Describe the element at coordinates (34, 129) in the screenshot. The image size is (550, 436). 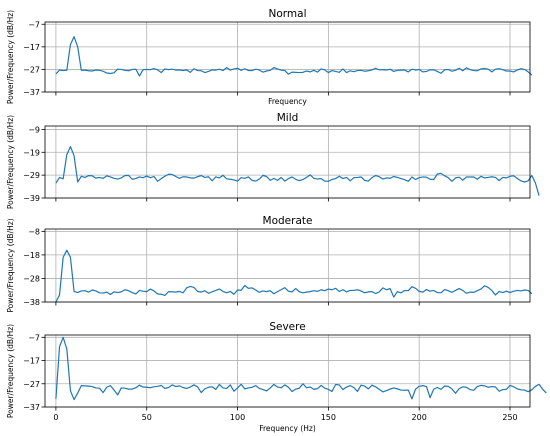
I see `y-tick-label: −9` at that location.